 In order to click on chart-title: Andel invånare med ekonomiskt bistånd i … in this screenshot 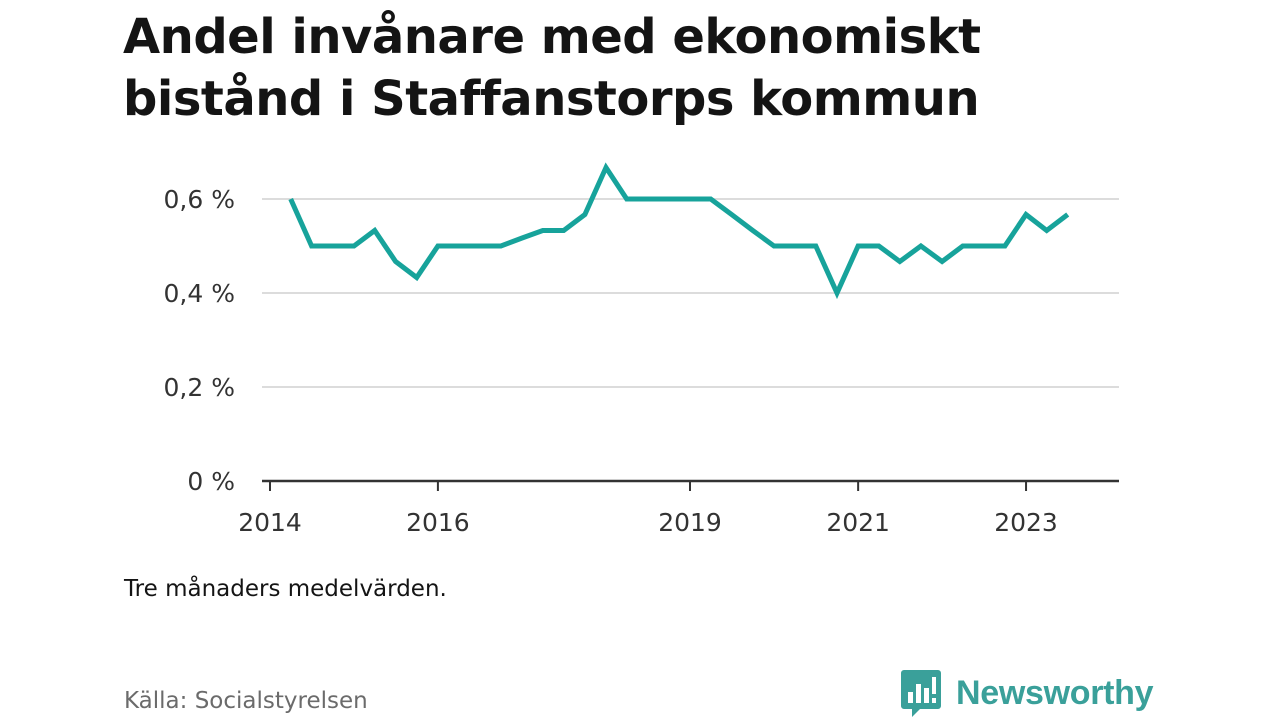, I will do `click(623, 68)`.